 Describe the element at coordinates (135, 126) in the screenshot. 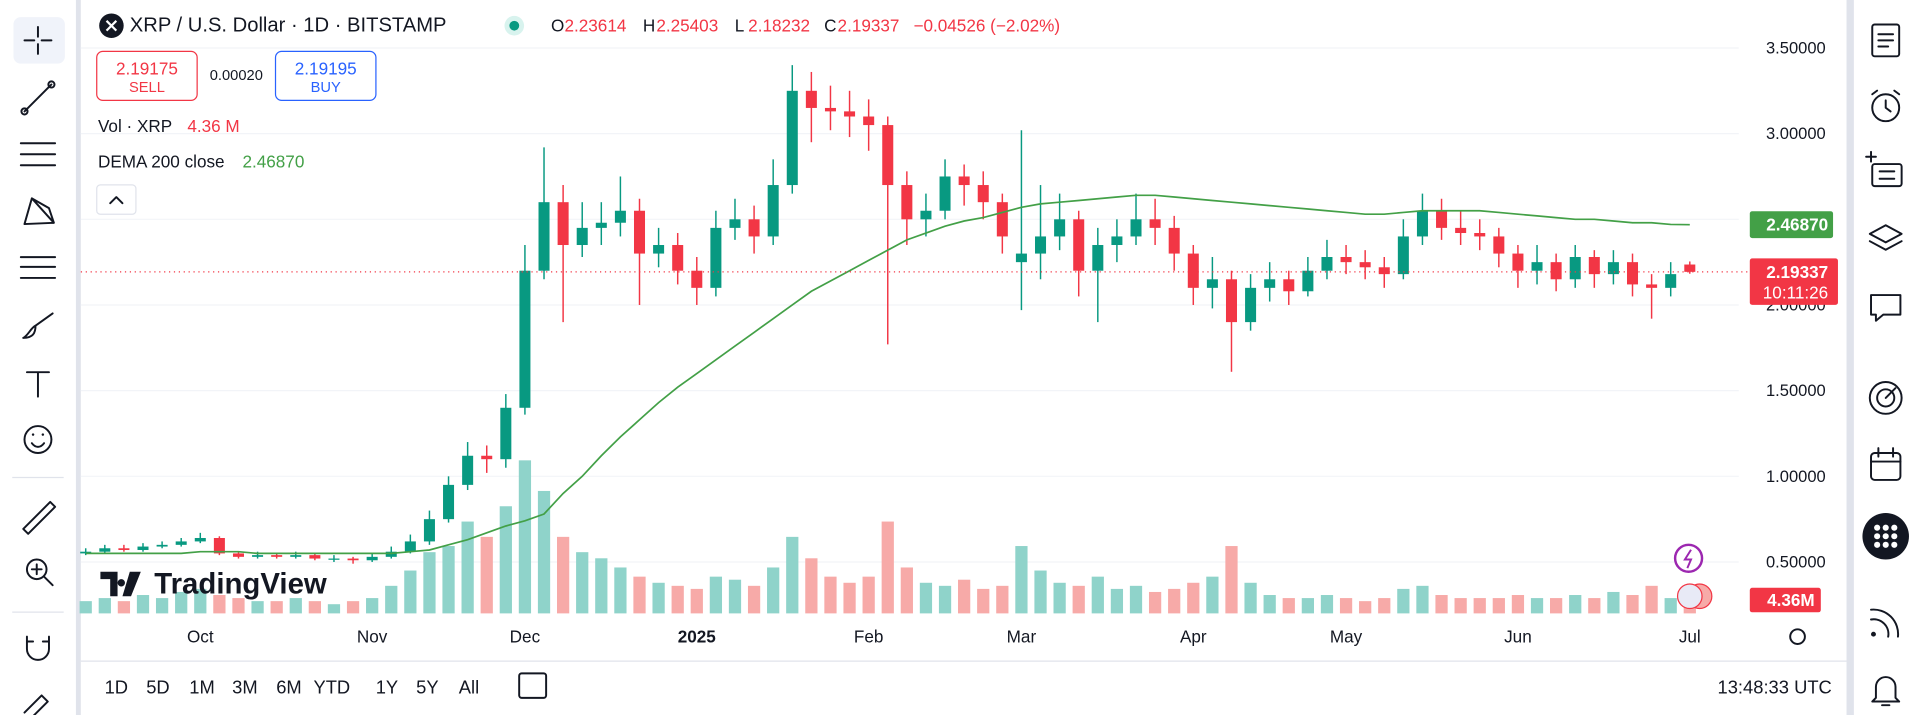

I see `vol-legend: Vol · XRP` at that location.